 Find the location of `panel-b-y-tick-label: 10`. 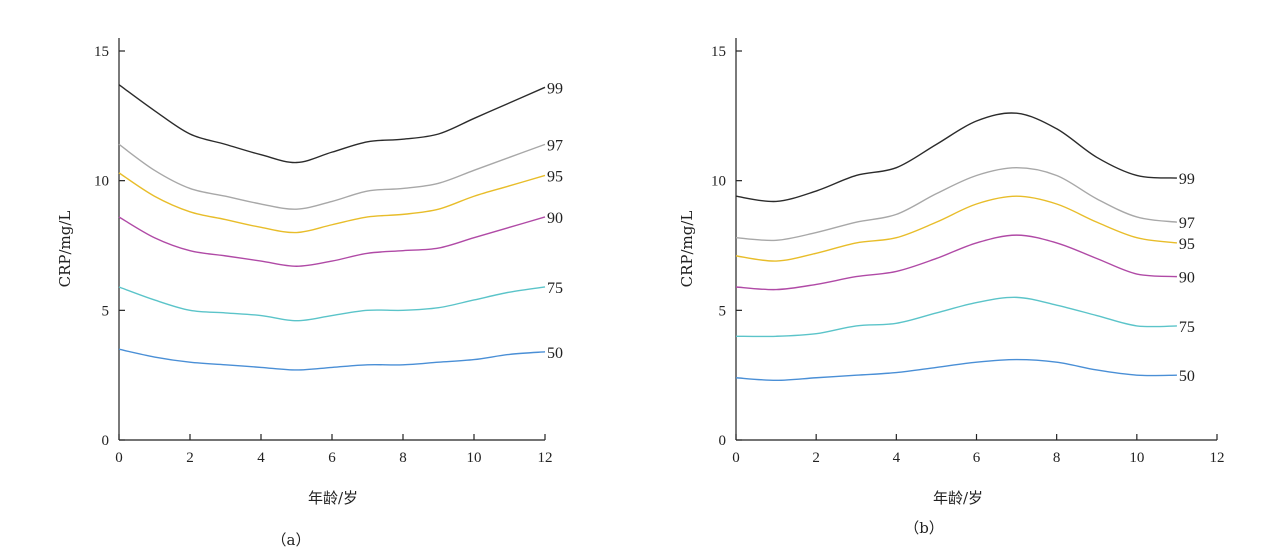

panel-b-y-tick-label: 10 is located at coordinates (718, 182).